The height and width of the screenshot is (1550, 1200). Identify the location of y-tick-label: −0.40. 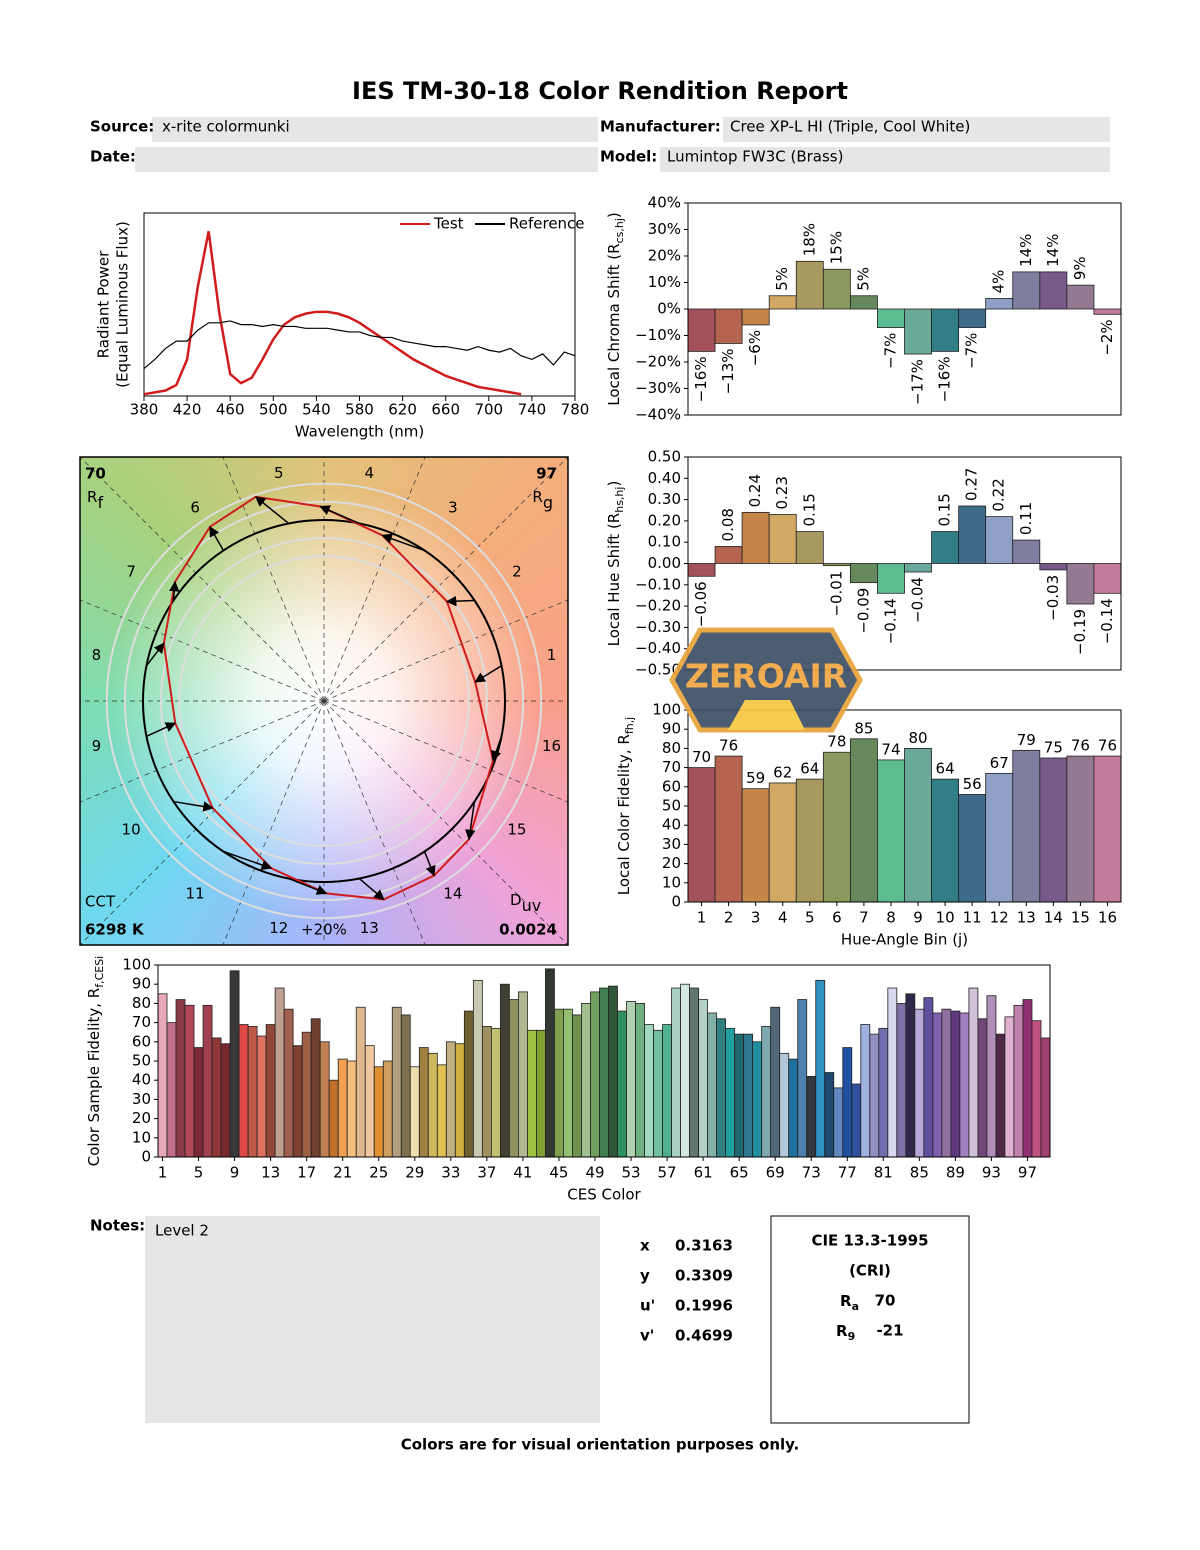
(658, 648).